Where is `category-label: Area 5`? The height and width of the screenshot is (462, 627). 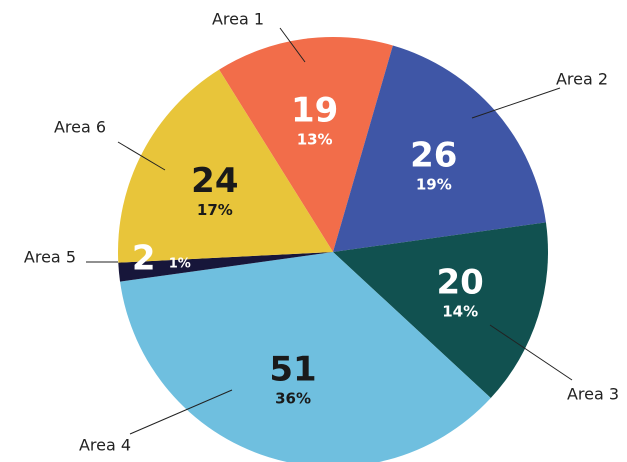 category-label: Area 5 is located at coordinates (50, 257).